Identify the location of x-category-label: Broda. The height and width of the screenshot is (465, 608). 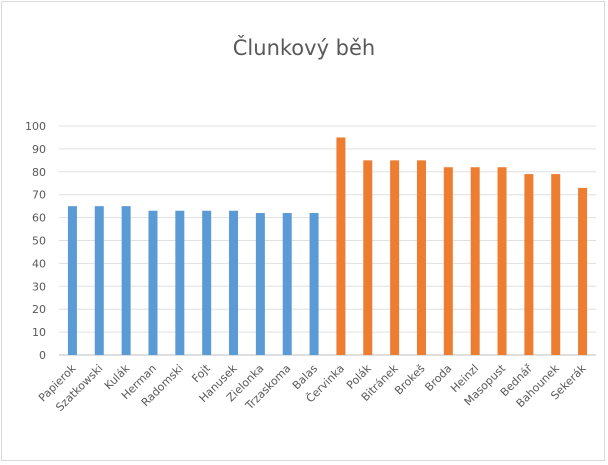
(438, 378).